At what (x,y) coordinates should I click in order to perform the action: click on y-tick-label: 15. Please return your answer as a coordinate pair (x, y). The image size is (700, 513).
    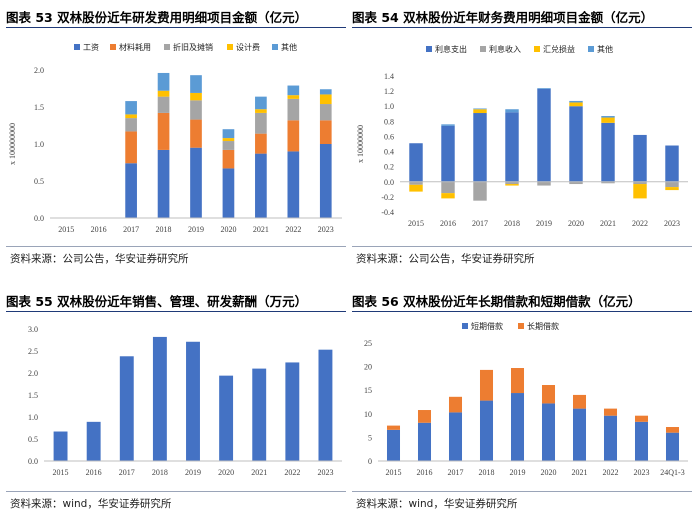
    Looking at the image, I should click on (368, 390).